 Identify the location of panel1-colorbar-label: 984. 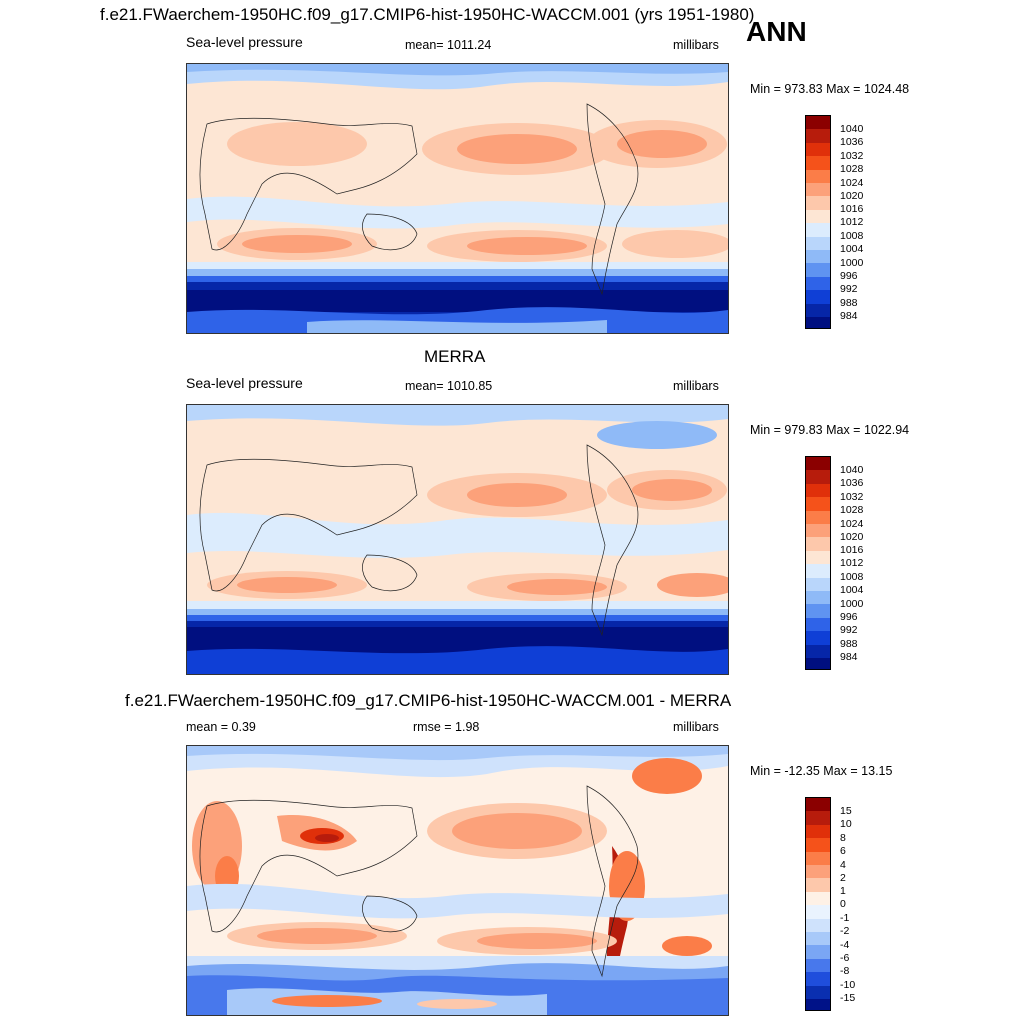
(849, 316).